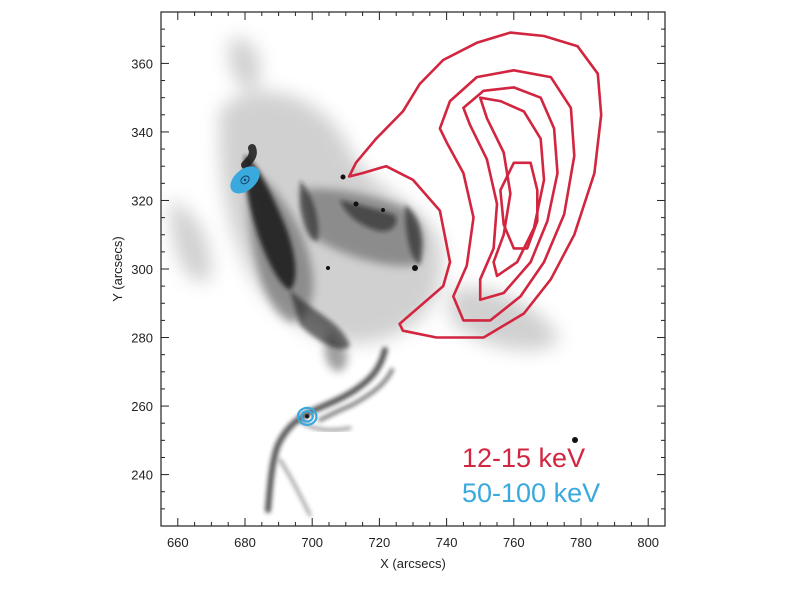  What do you see at coordinates (312, 542) in the screenshot?
I see `x-tick-label: 700` at bounding box center [312, 542].